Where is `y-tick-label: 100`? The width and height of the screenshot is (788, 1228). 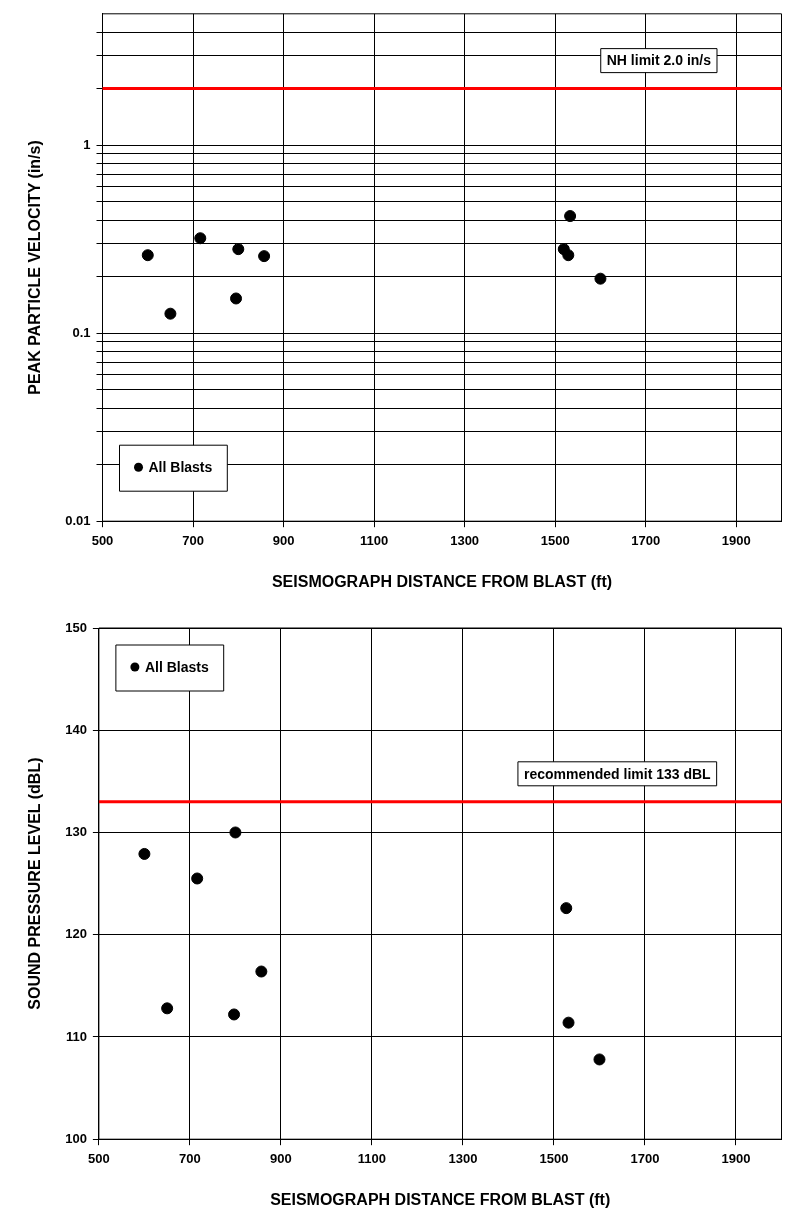
y-tick-label: 100 is located at coordinates (76, 1138).